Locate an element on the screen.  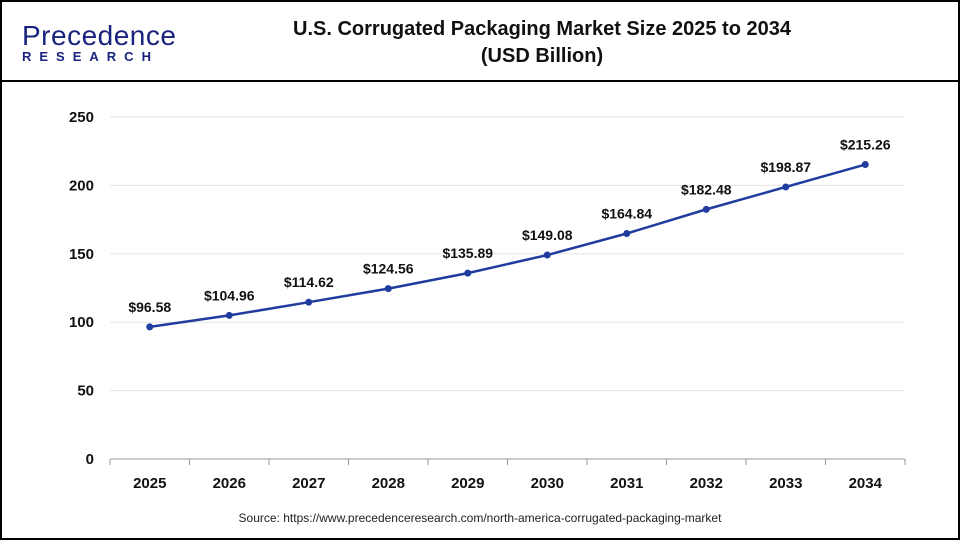
data-label: $215.26 is located at coordinates (865, 145).